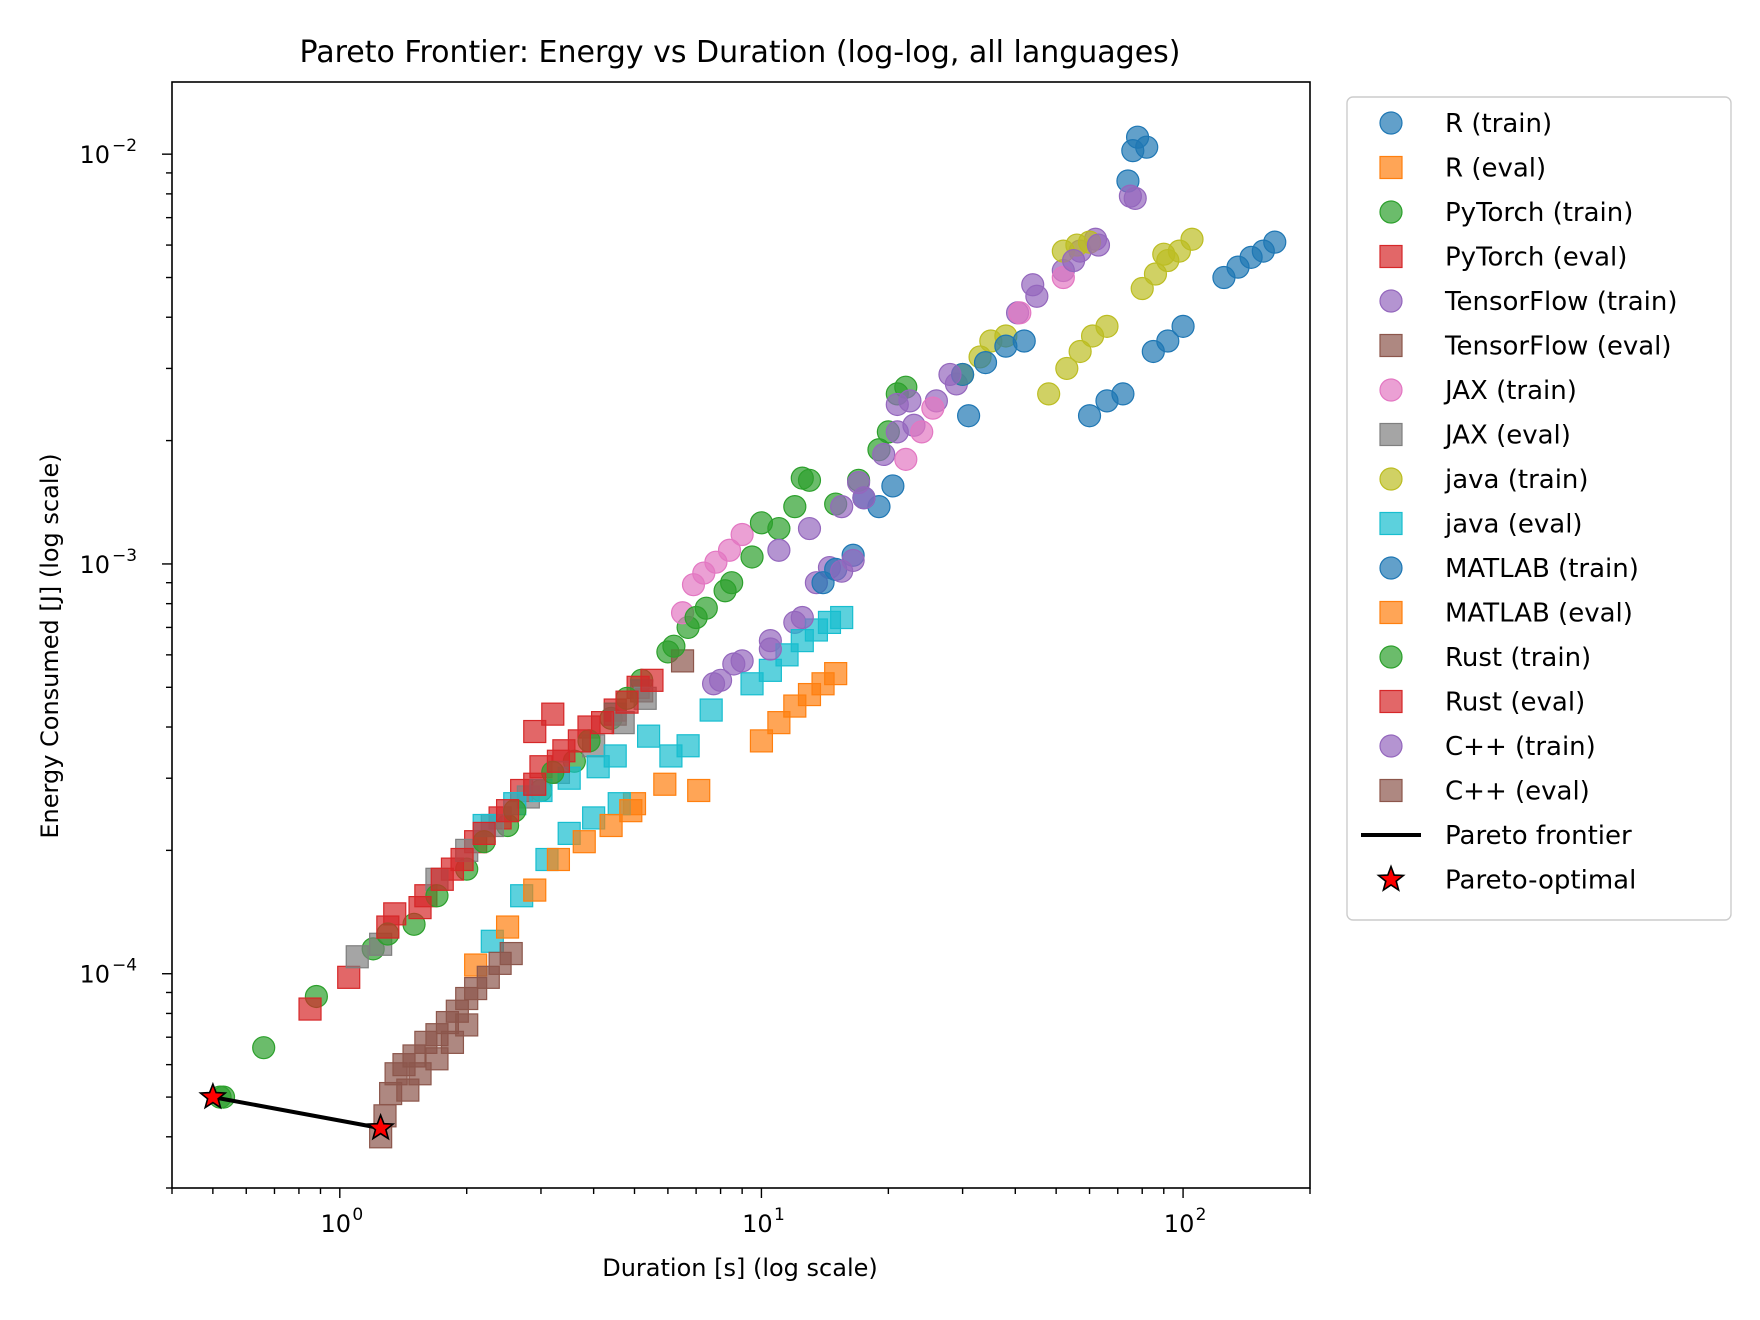 This screenshot has height=1320, width=1760. Describe the element at coordinates (1539, 614) in the screenshot. I see `legend-label: MATLAB (eval)` at that location.